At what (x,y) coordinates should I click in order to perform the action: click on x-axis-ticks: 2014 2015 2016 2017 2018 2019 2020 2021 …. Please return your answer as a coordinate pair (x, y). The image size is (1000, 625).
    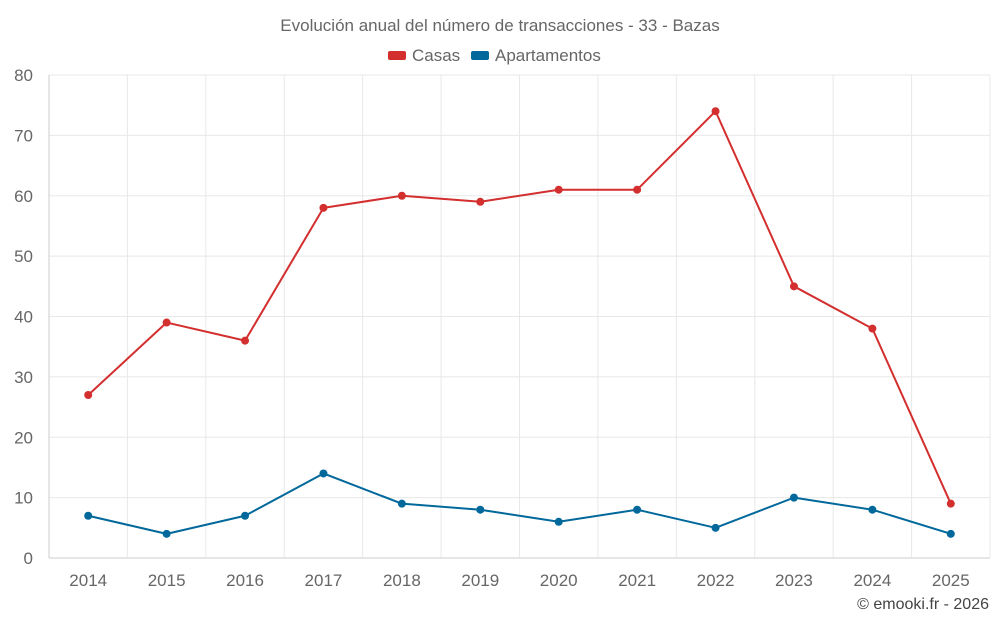
    Looking at the image, I should click on (519, 580).